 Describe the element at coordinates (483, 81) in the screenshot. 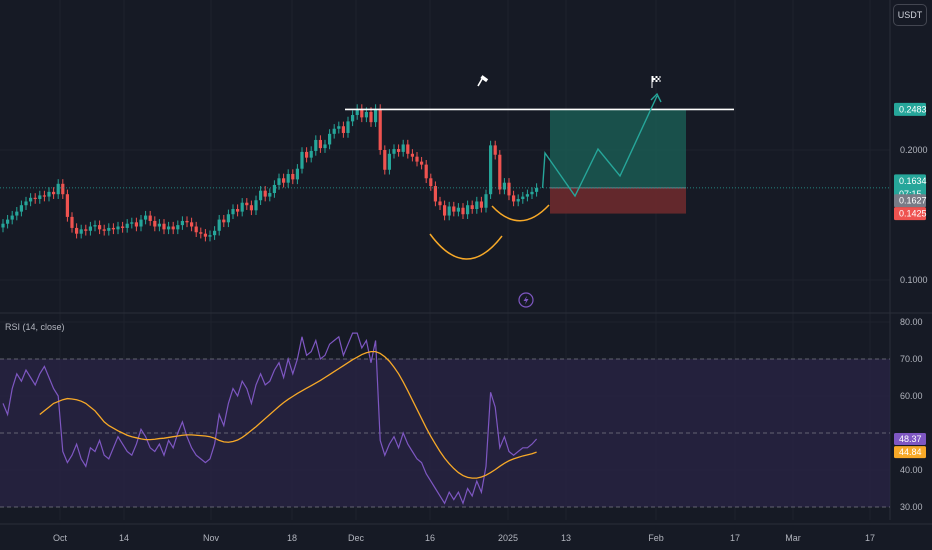

I see `hammer-icon` at that location.